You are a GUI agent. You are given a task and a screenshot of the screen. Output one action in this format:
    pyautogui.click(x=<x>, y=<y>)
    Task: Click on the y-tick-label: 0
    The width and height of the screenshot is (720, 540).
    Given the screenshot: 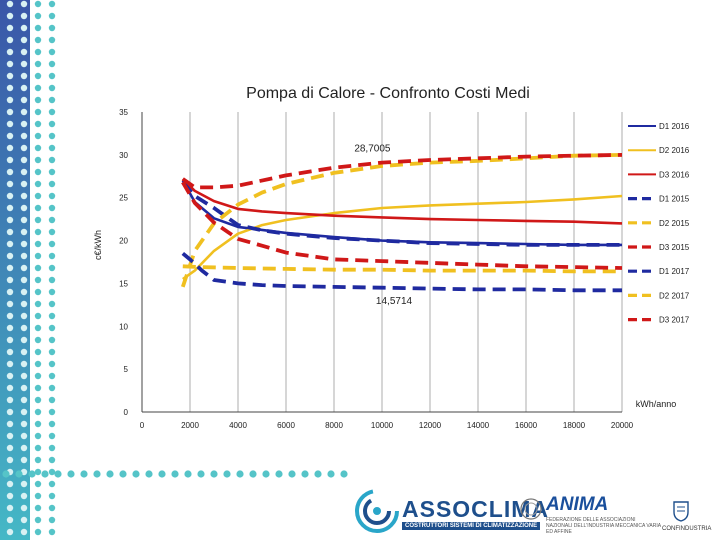 What is the action you would take?
    pyautogui.click(x=126, y=412)
    